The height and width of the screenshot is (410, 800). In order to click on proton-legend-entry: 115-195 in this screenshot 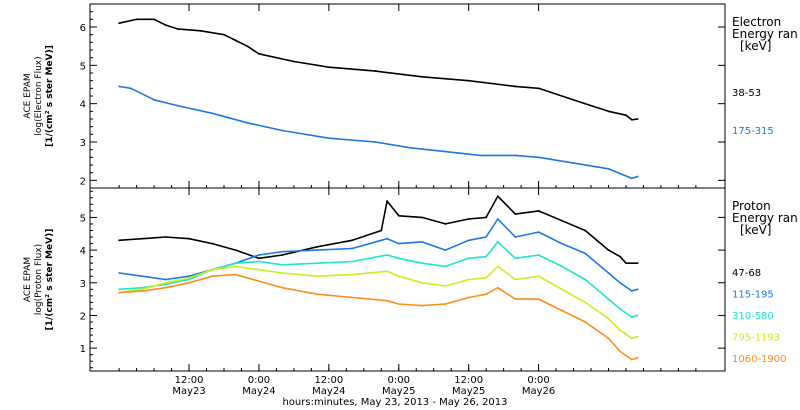, I will do `click(753, 295)`.